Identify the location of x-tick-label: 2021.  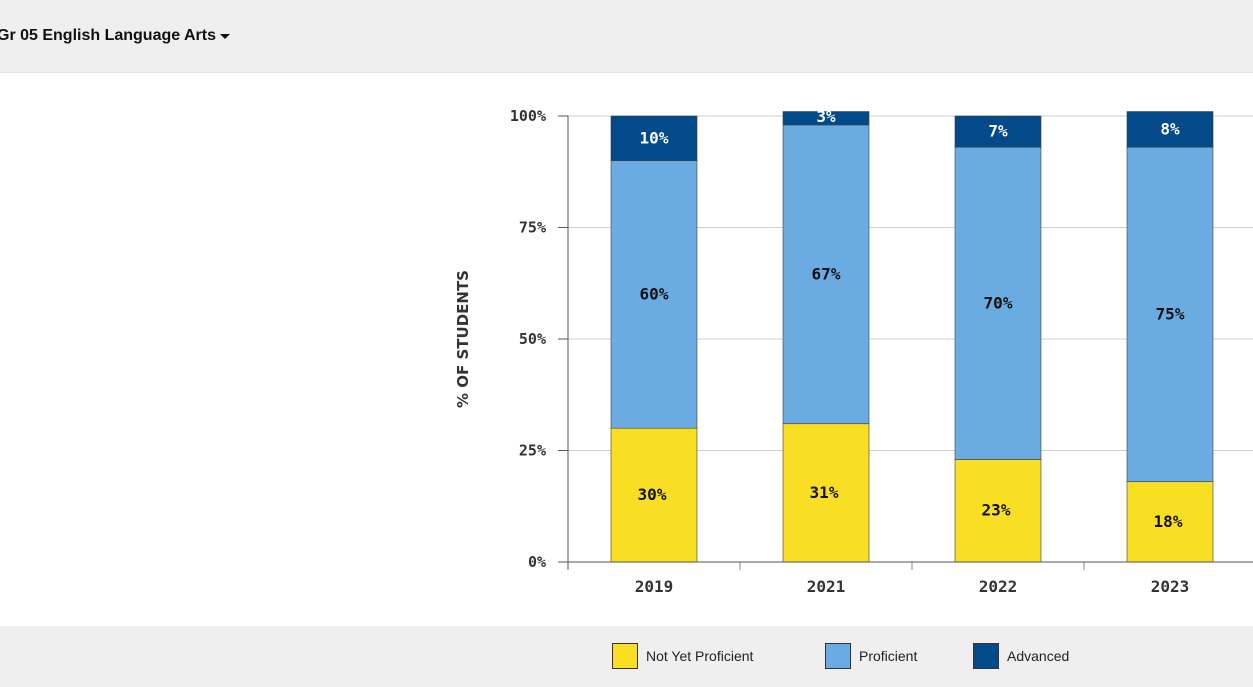
(826, 586).